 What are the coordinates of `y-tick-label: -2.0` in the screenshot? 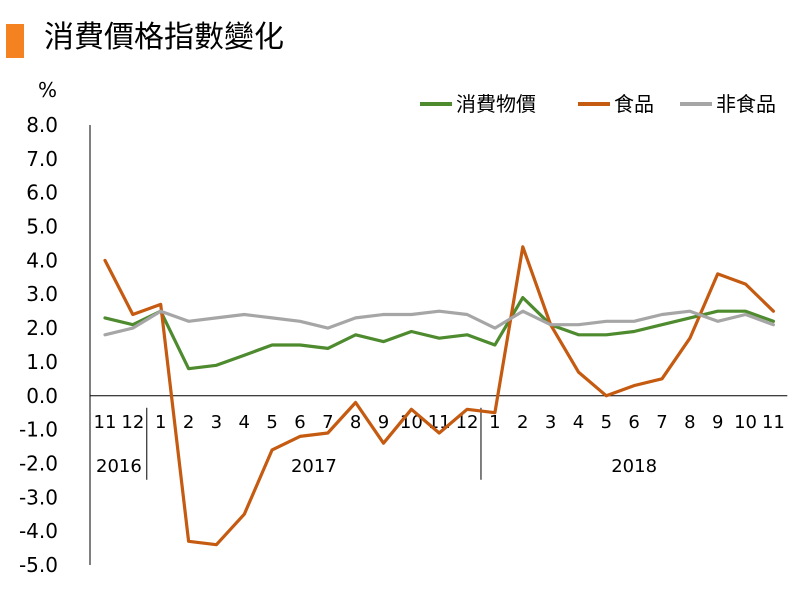 It's located at (38, 463).